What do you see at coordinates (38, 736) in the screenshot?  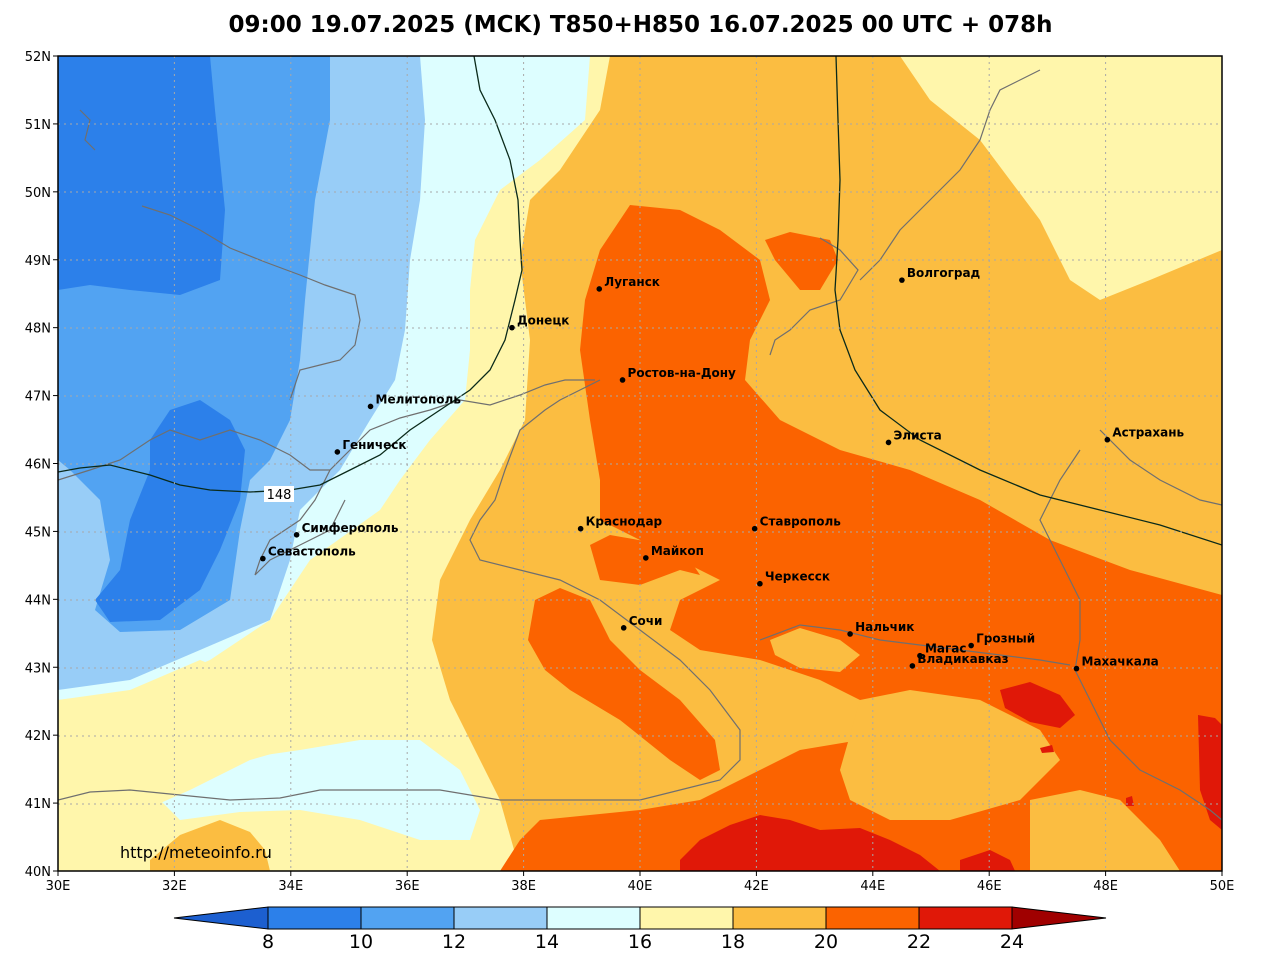 I see `lat-tick-label: 42N` at bounding box center [38, 736].